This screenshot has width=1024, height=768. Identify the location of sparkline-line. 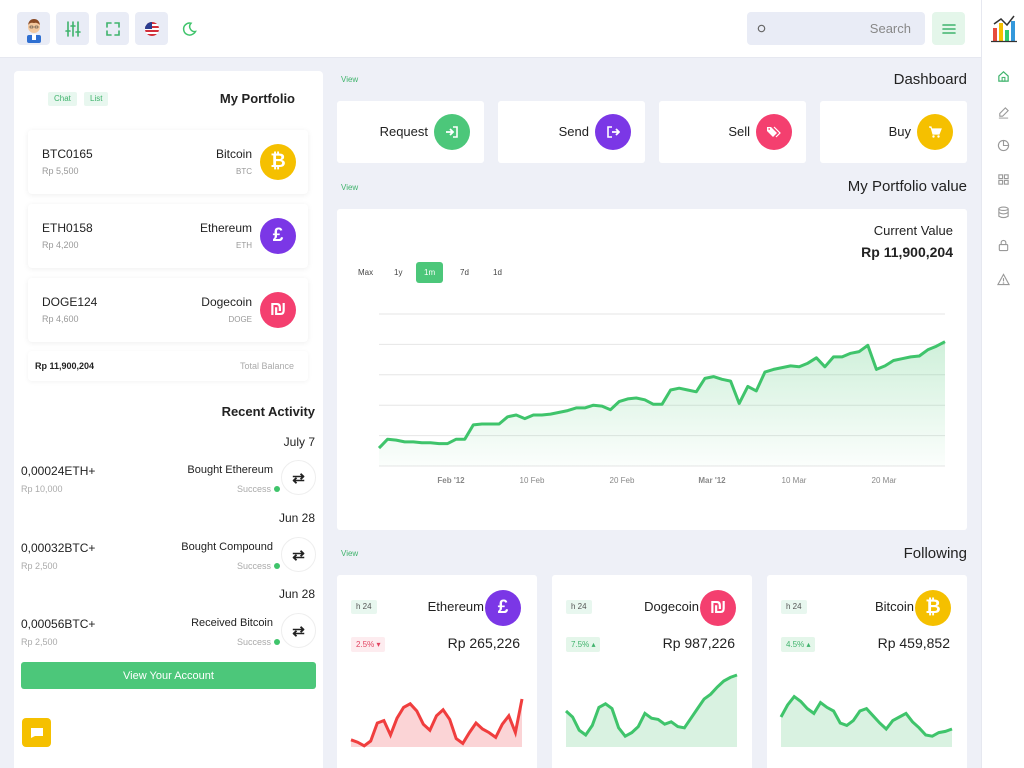
(651, 706).